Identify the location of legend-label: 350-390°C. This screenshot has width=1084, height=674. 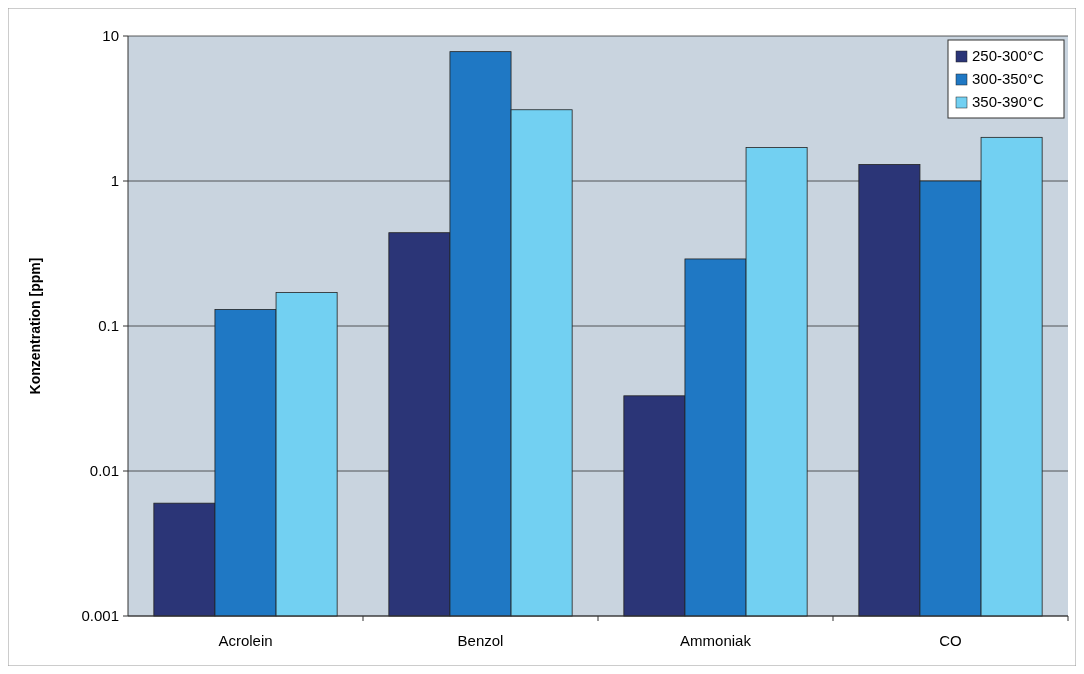
(1008, 101).